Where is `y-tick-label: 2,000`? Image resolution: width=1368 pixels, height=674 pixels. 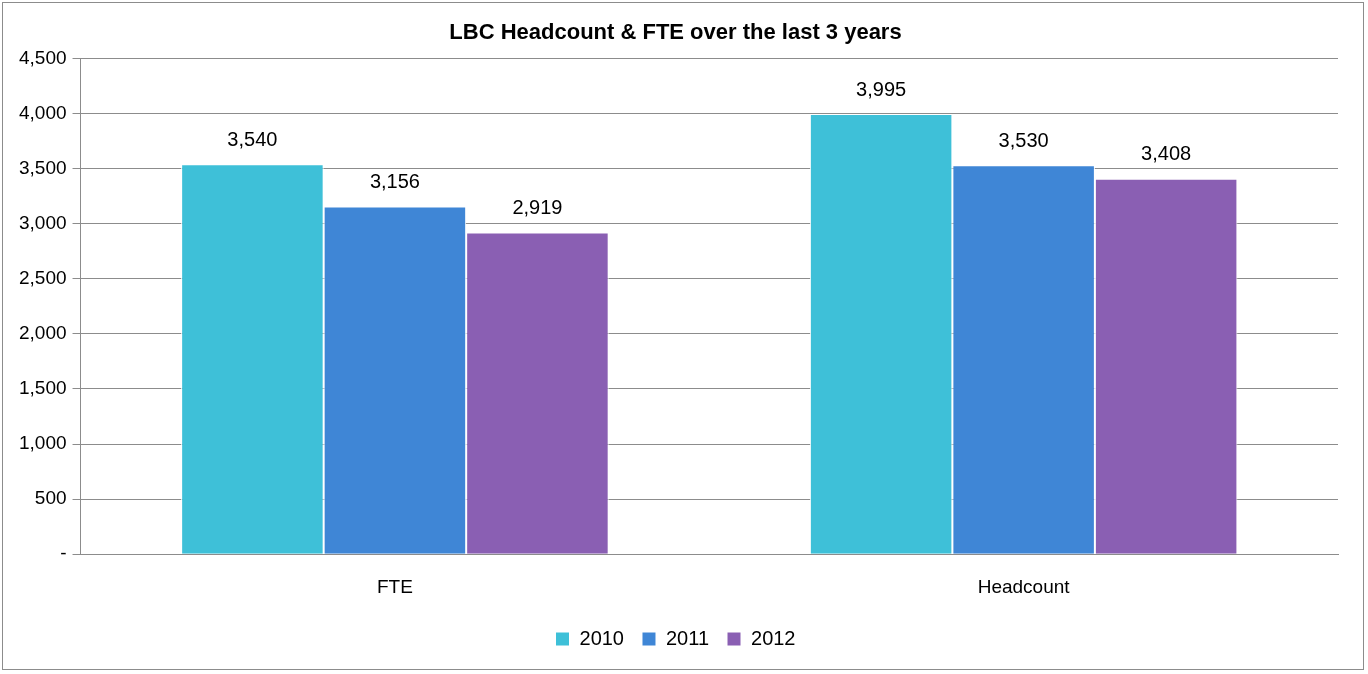
y-tick-label: 2,000 is located at coordinates (43, 333).